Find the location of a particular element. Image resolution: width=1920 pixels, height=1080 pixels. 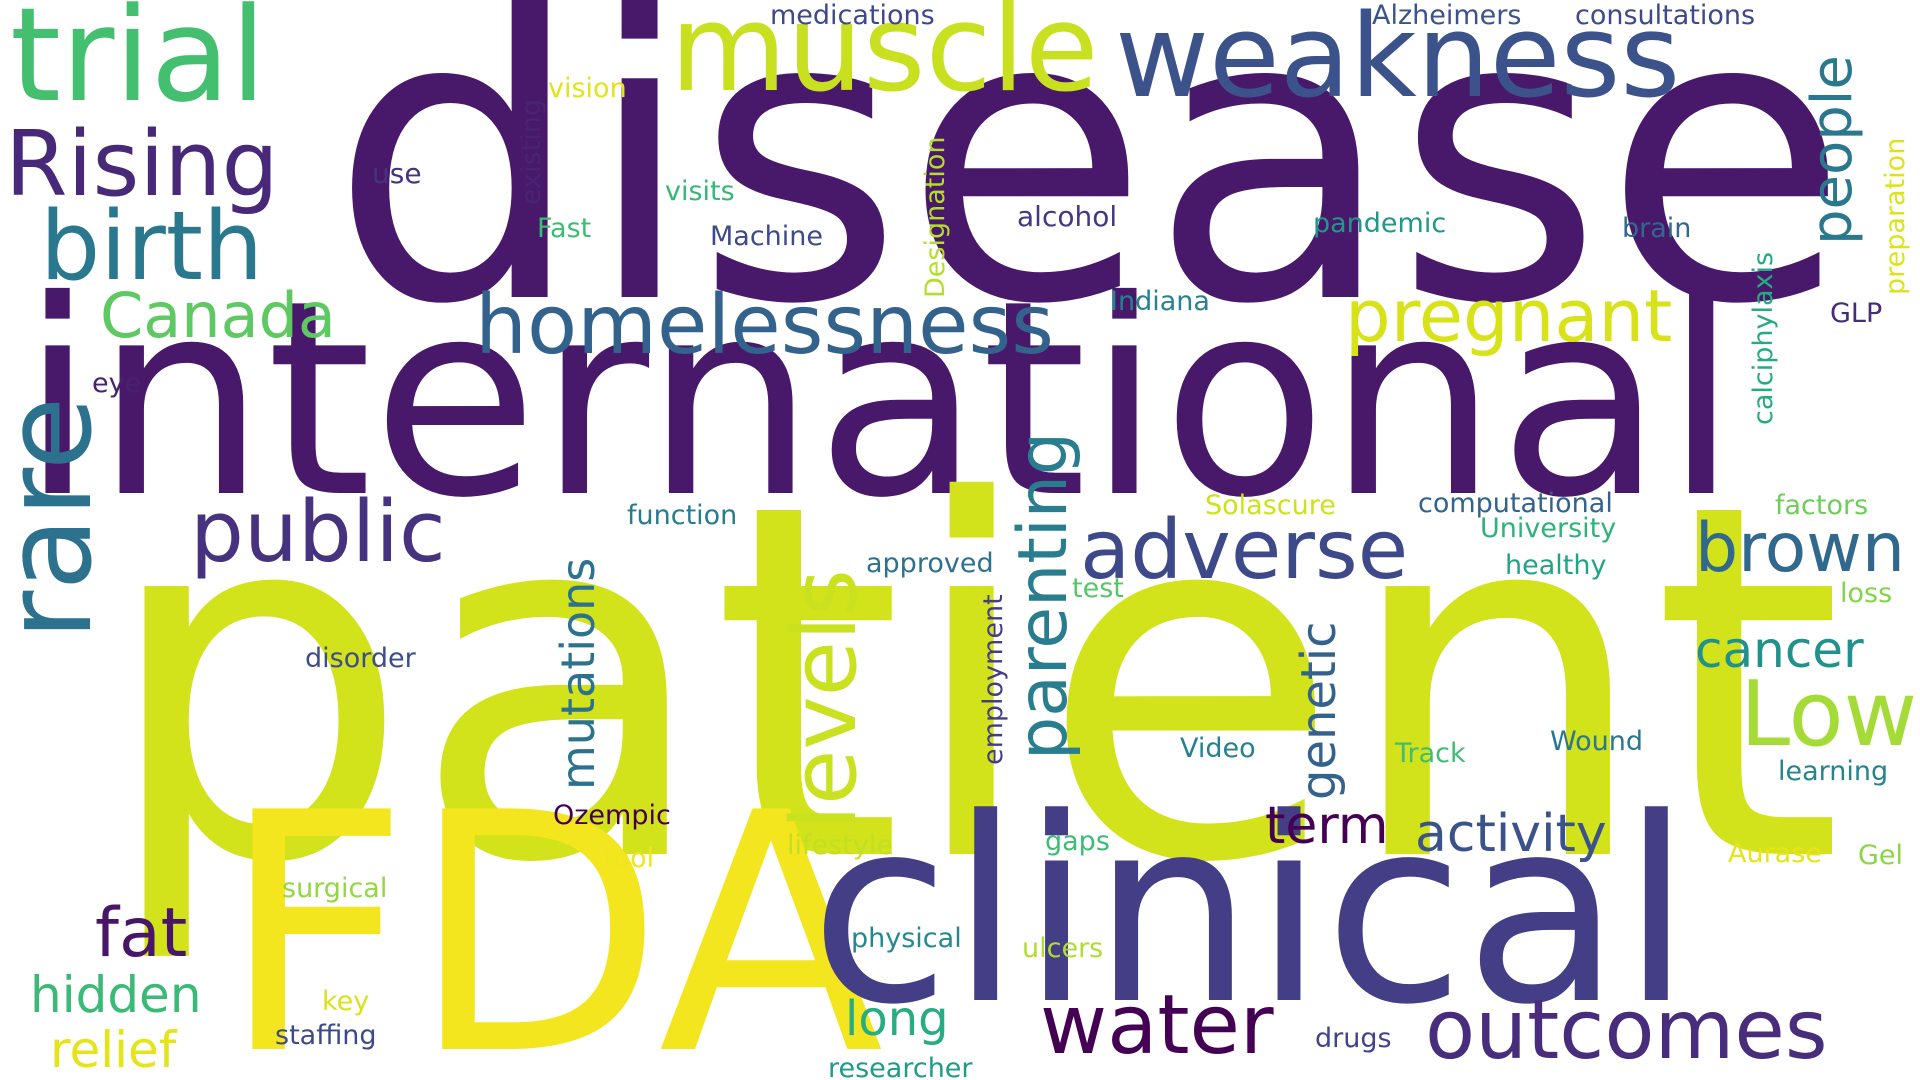

word-adverse: adverse is located at coordinates (1244, 550).